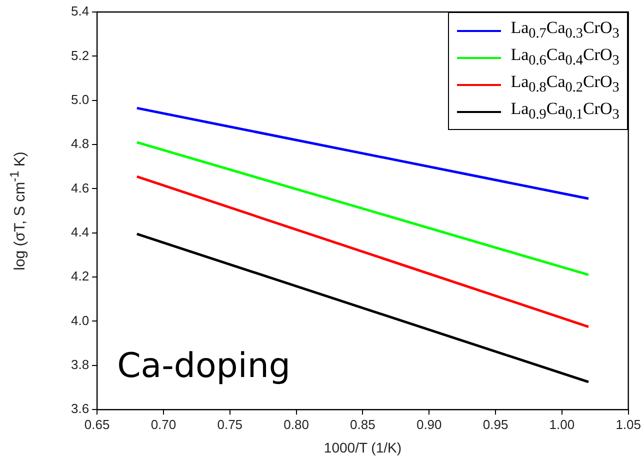  Describe the element at coordinates (80, 144) in the screenshot. I see `y-tick-label: 4.8` at that location.